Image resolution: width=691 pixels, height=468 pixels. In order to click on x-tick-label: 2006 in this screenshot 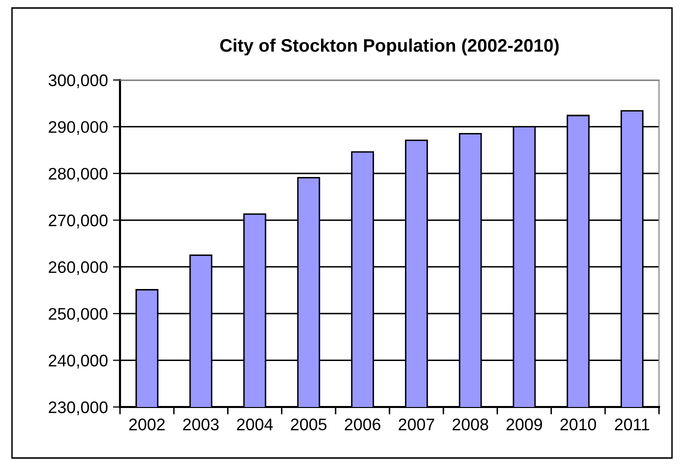, I will do `click(362, 424)`.